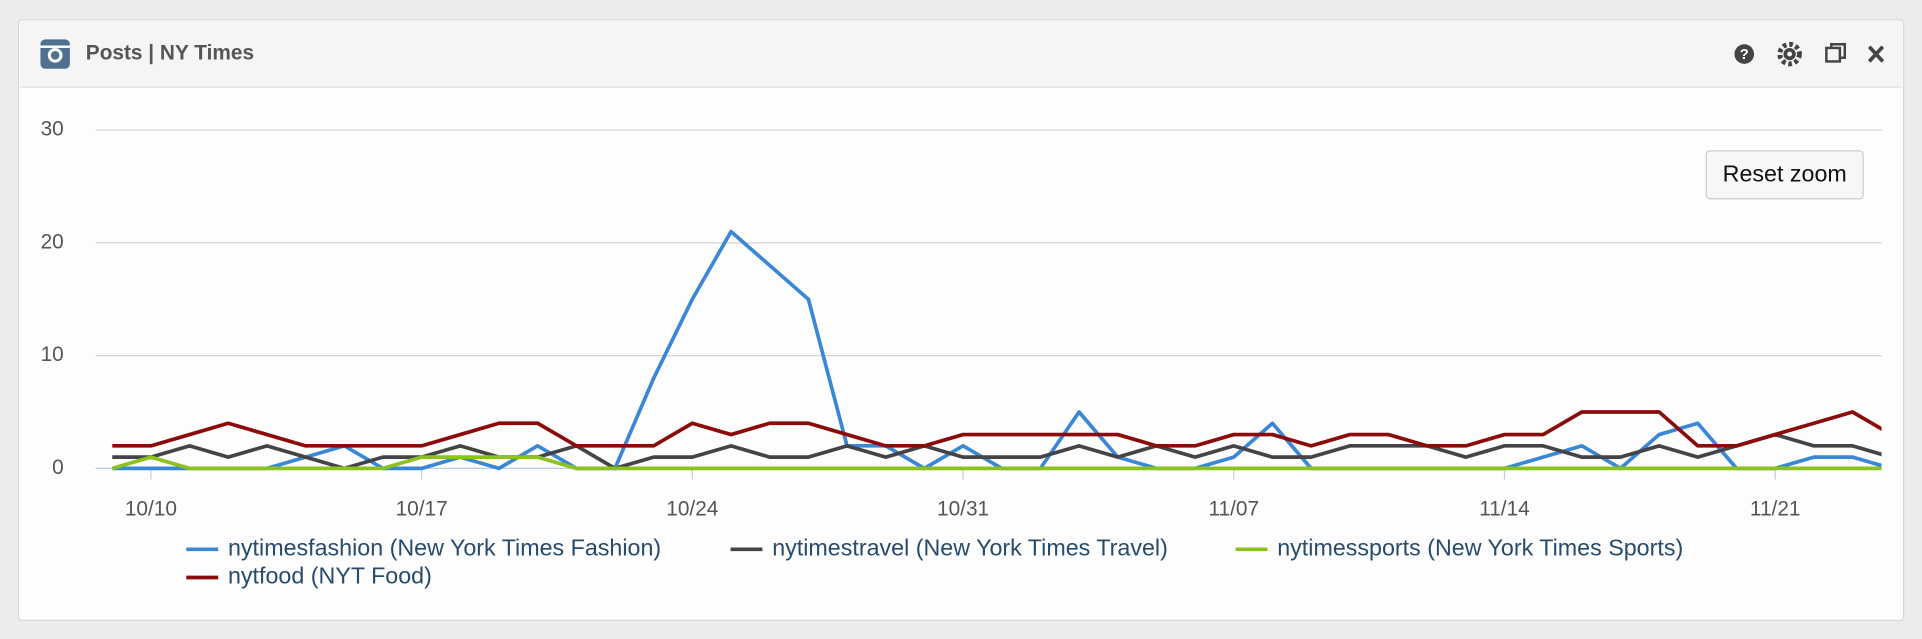 This screenshot has width=1922, height=639. What do you see at coordinates (1233, 509) in the screenshot?
I see `x-tick-label: 11/07` at bounding box center [1233, 509].